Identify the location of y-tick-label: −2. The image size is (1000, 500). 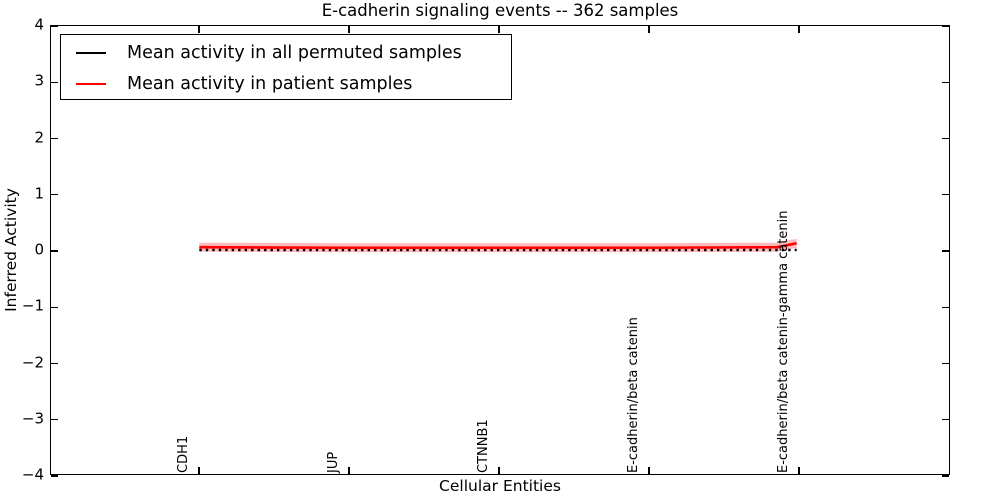
(32, 362).